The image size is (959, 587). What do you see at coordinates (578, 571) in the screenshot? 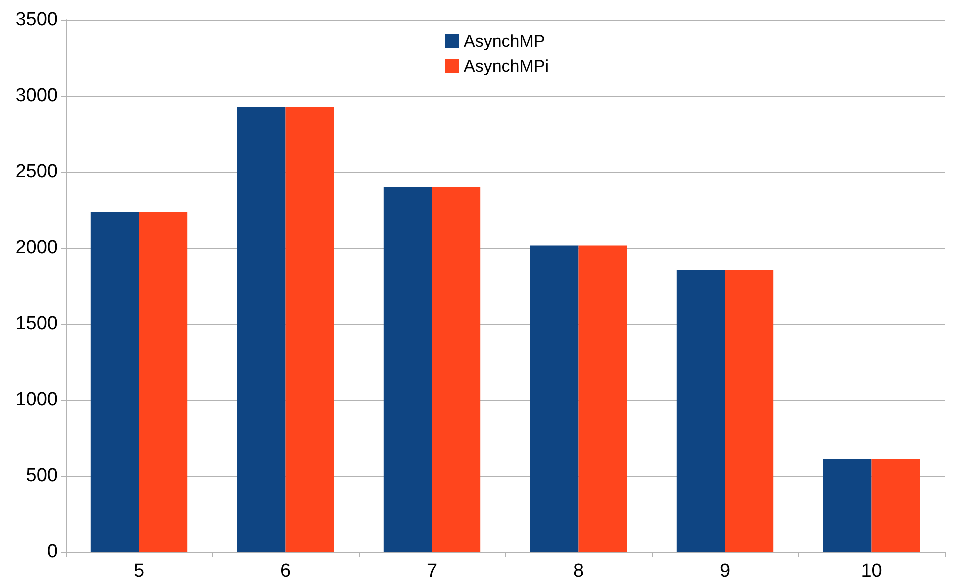
I see `x-tick-label: 8` at bounding box center [578, 571].